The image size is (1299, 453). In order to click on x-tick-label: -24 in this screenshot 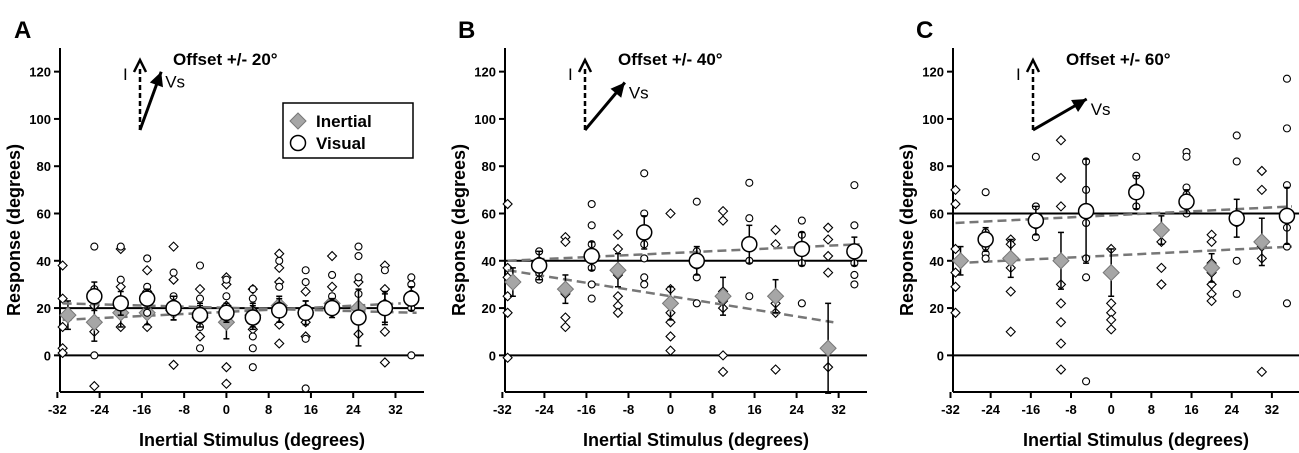, I will do `click(545, 409)`.